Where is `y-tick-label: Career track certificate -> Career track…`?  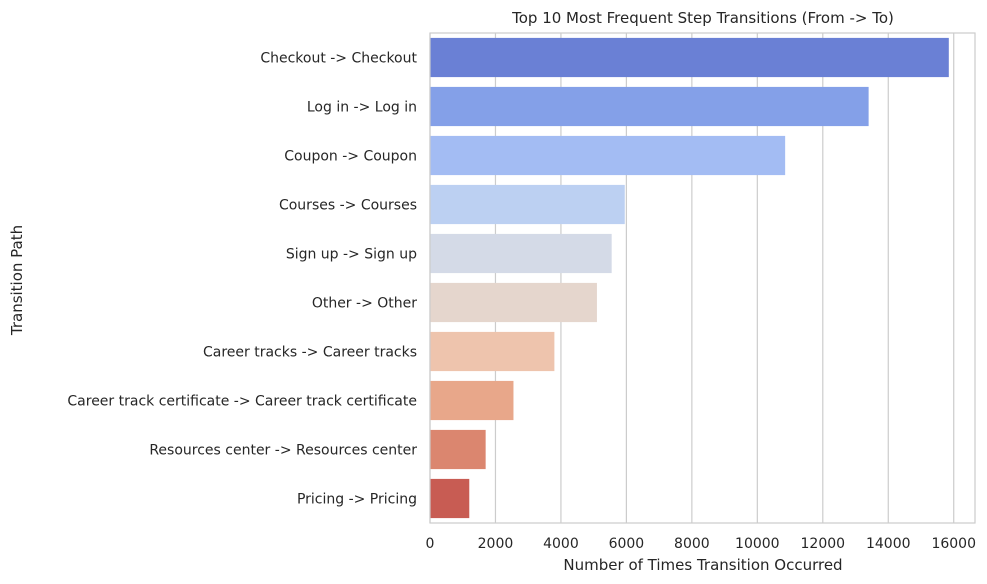
y-tick-label: Career track certificate -> Career track… is located at coordinates (242, 402).